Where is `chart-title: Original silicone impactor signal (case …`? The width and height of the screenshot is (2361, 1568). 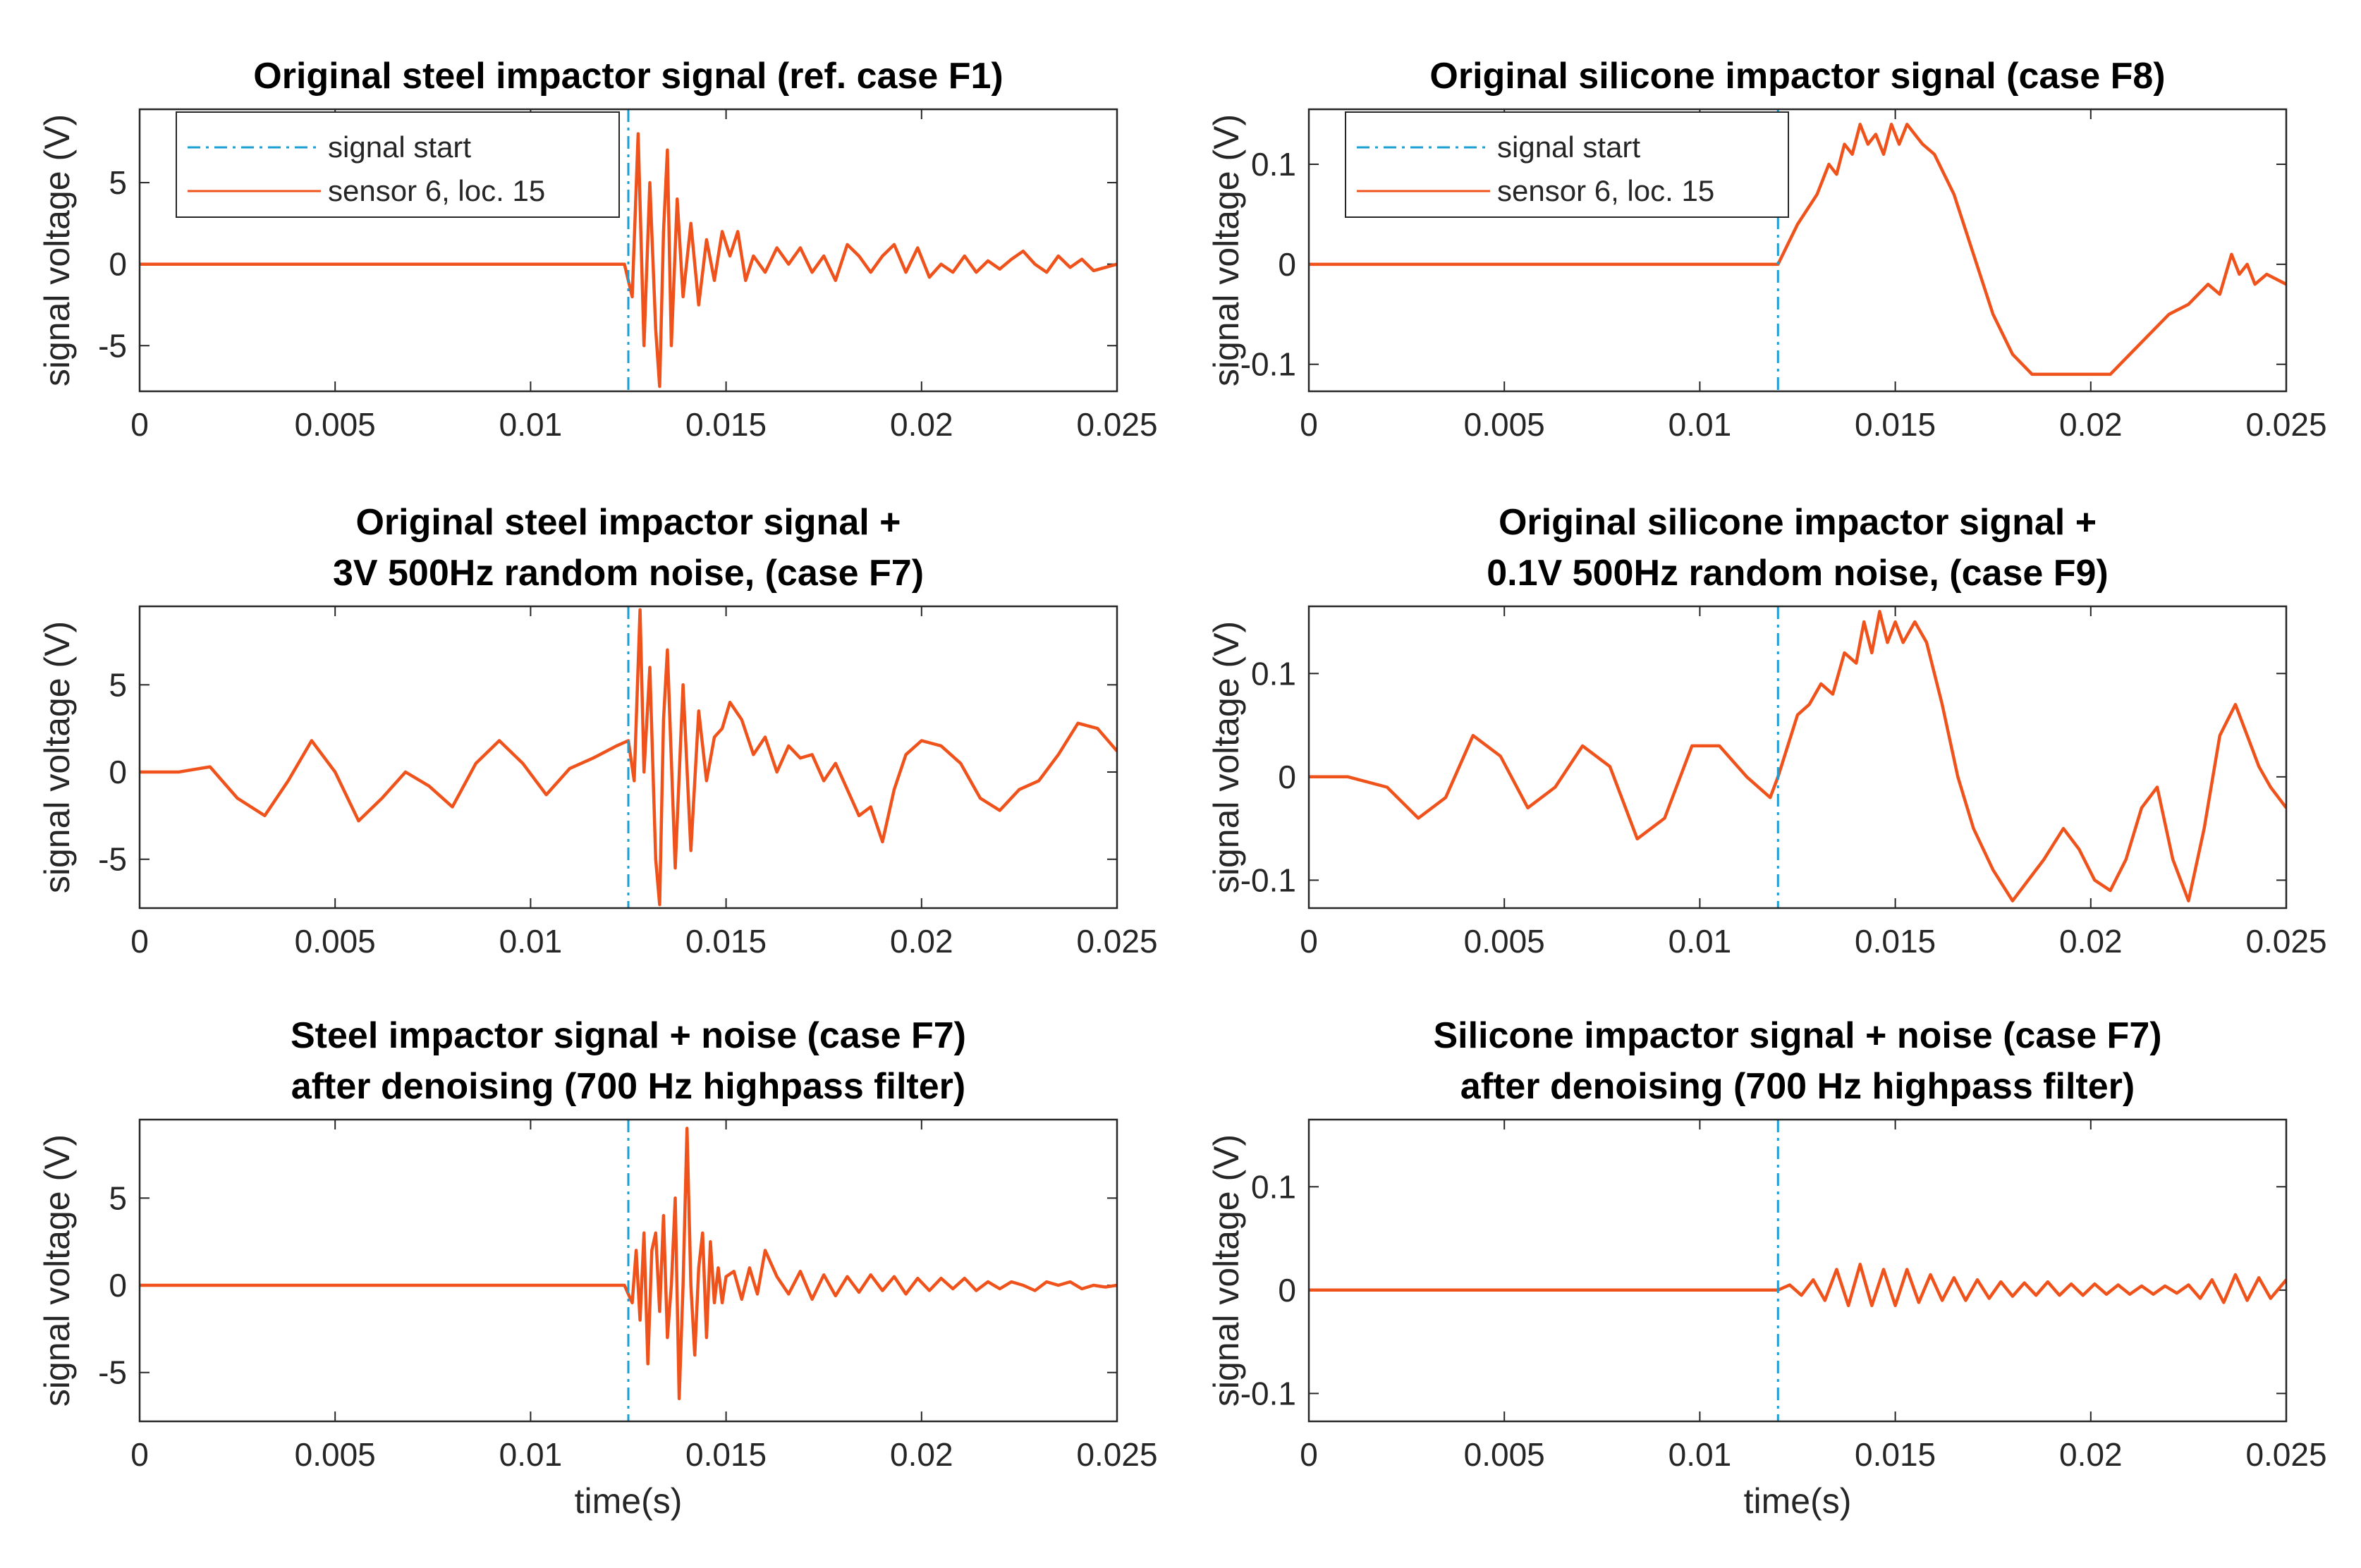 chart-title: Original silicone impactor signal (case … is located at coordinates (1797, 76).